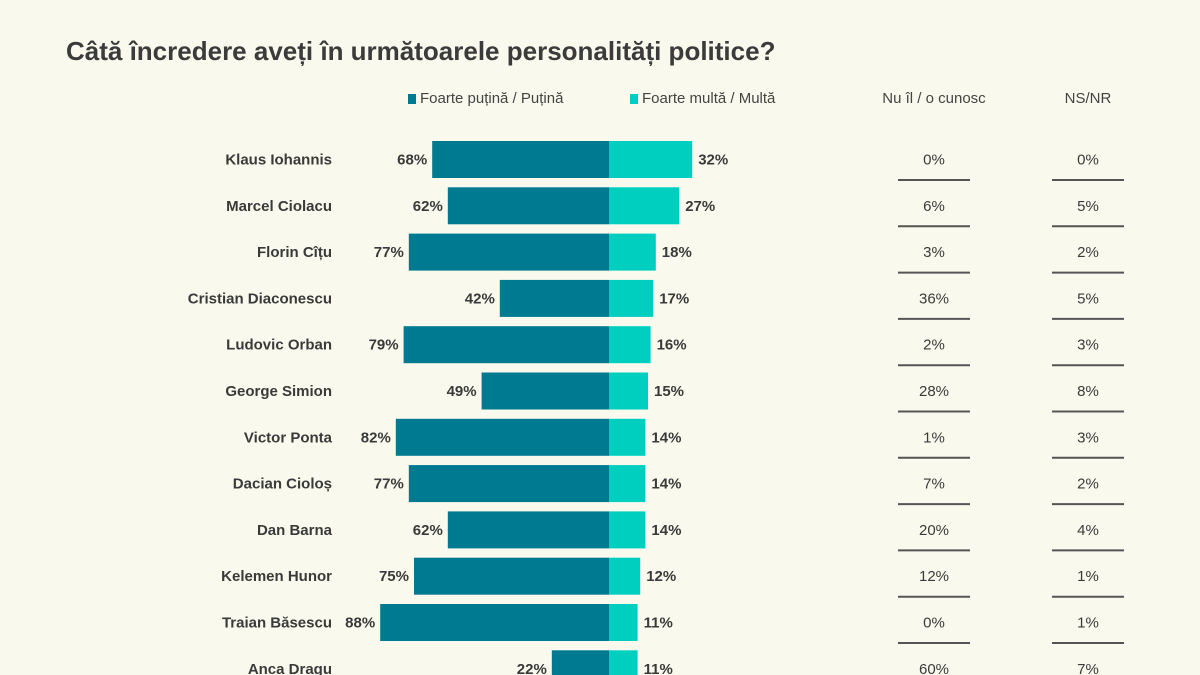 This screenshot has width=1200, height=675. I want to click on data-label-high-trust: 18%, so click(677, 252).